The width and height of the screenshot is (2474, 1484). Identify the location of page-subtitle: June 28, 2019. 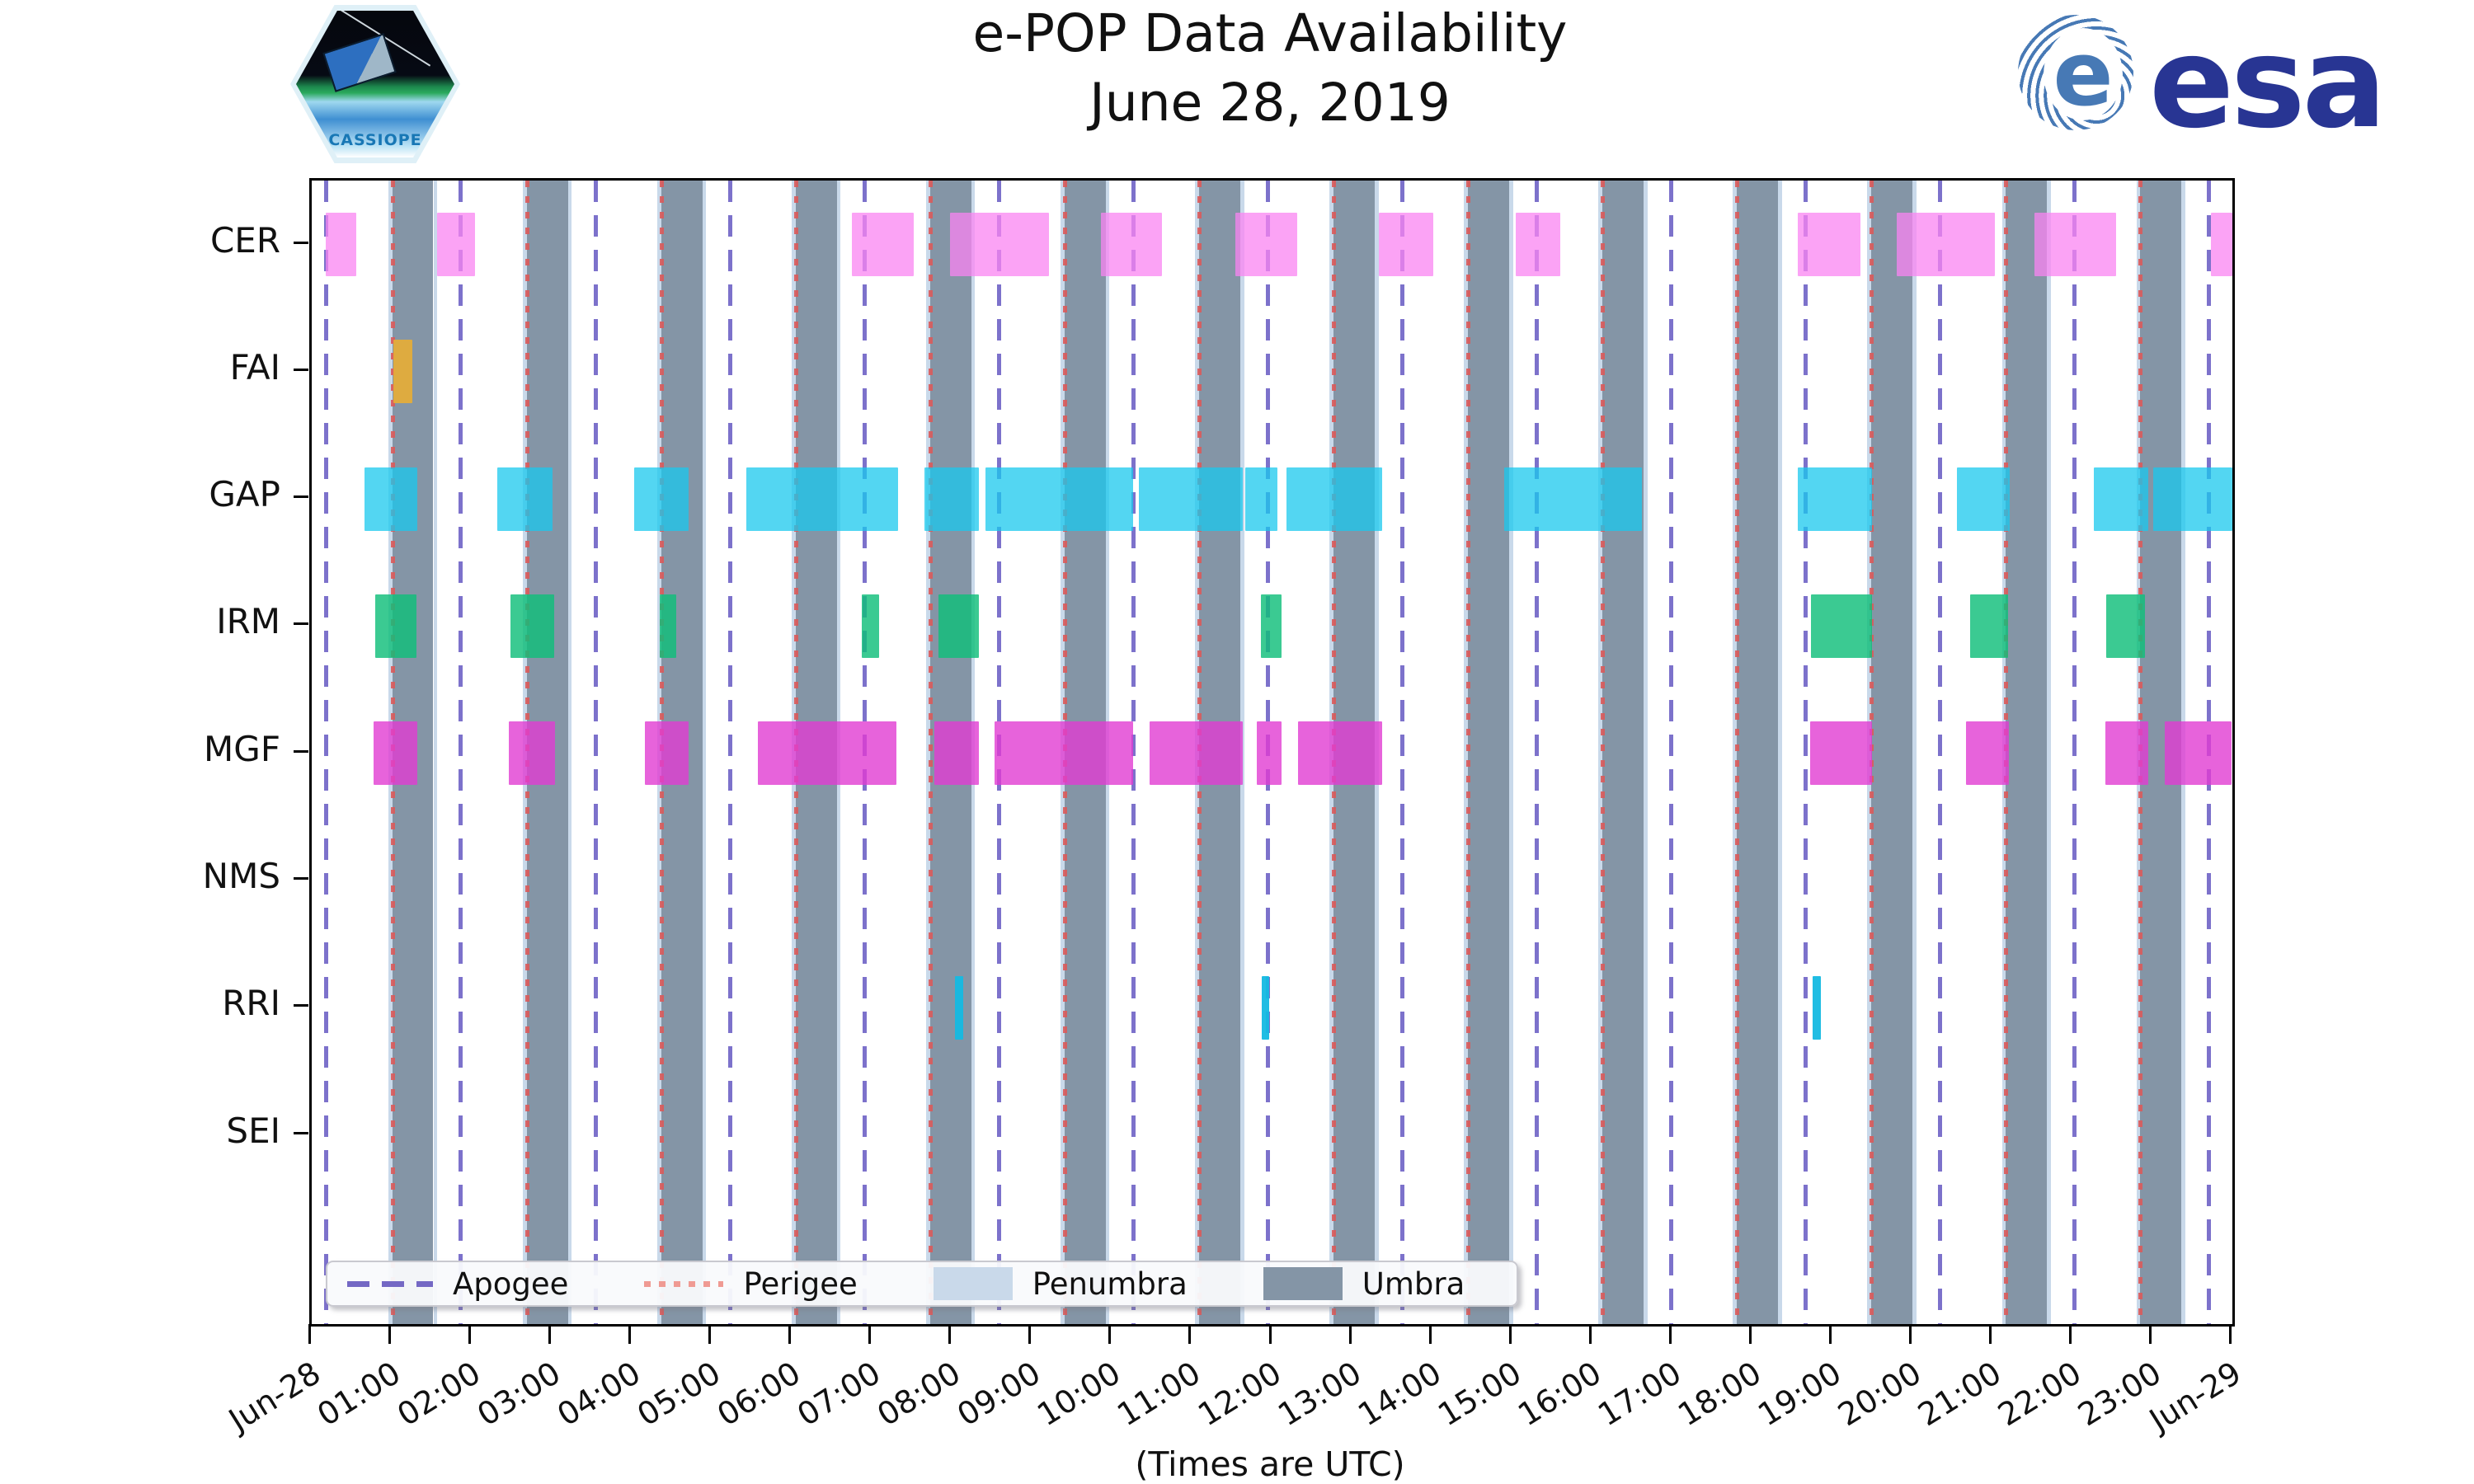
(1270, 103).